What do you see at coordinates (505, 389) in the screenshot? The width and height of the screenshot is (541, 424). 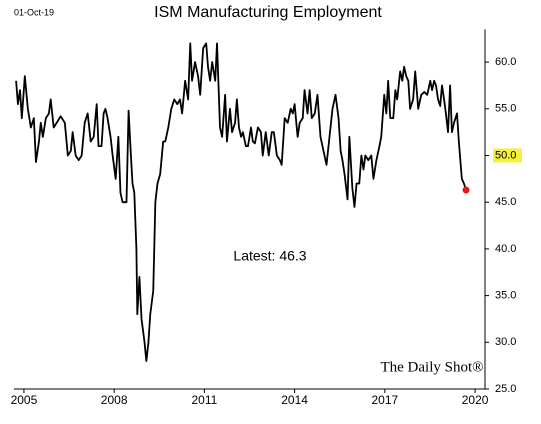 I see `y-tick-label: 25.0` at bounding box center [505, 389].